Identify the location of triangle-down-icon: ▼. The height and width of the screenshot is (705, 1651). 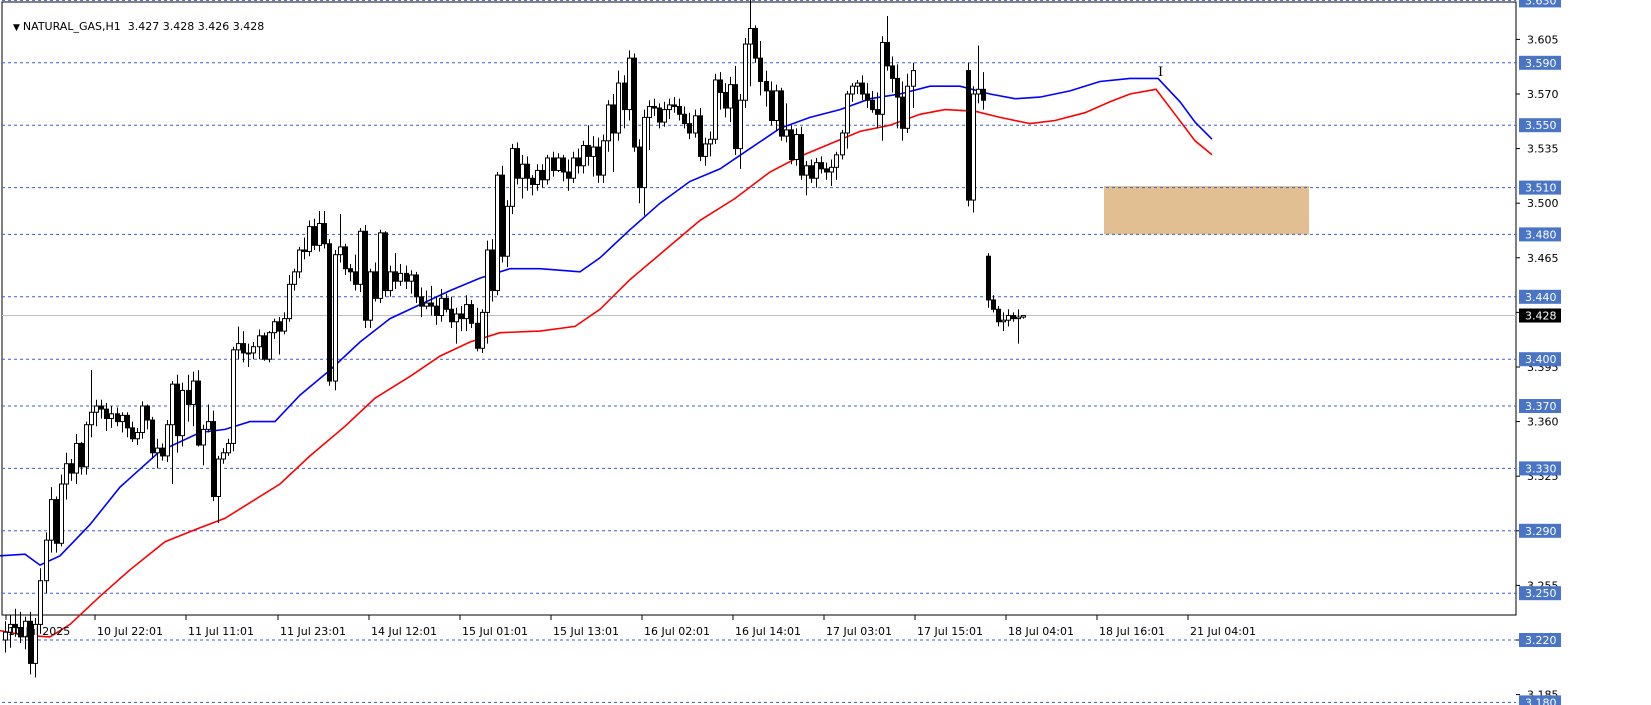
(16, 28).